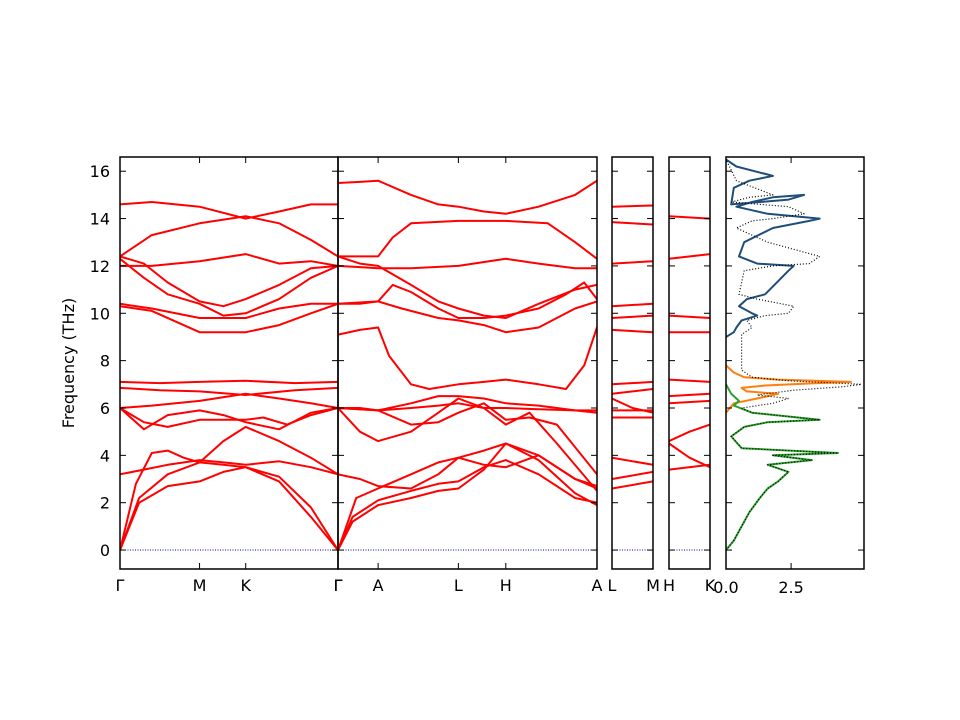  What do you see at coordinates (105, 455) in the screenshot?
I see `y-tick-label: 4` at bounding box center [105, 455].